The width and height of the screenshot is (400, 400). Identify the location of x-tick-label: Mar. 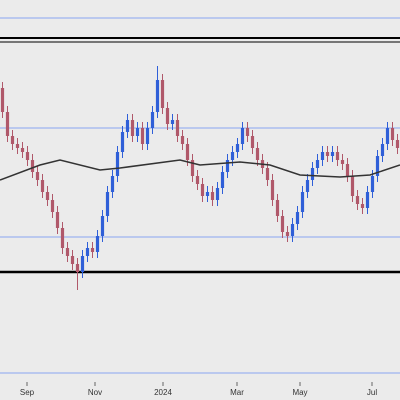
(237, 392).